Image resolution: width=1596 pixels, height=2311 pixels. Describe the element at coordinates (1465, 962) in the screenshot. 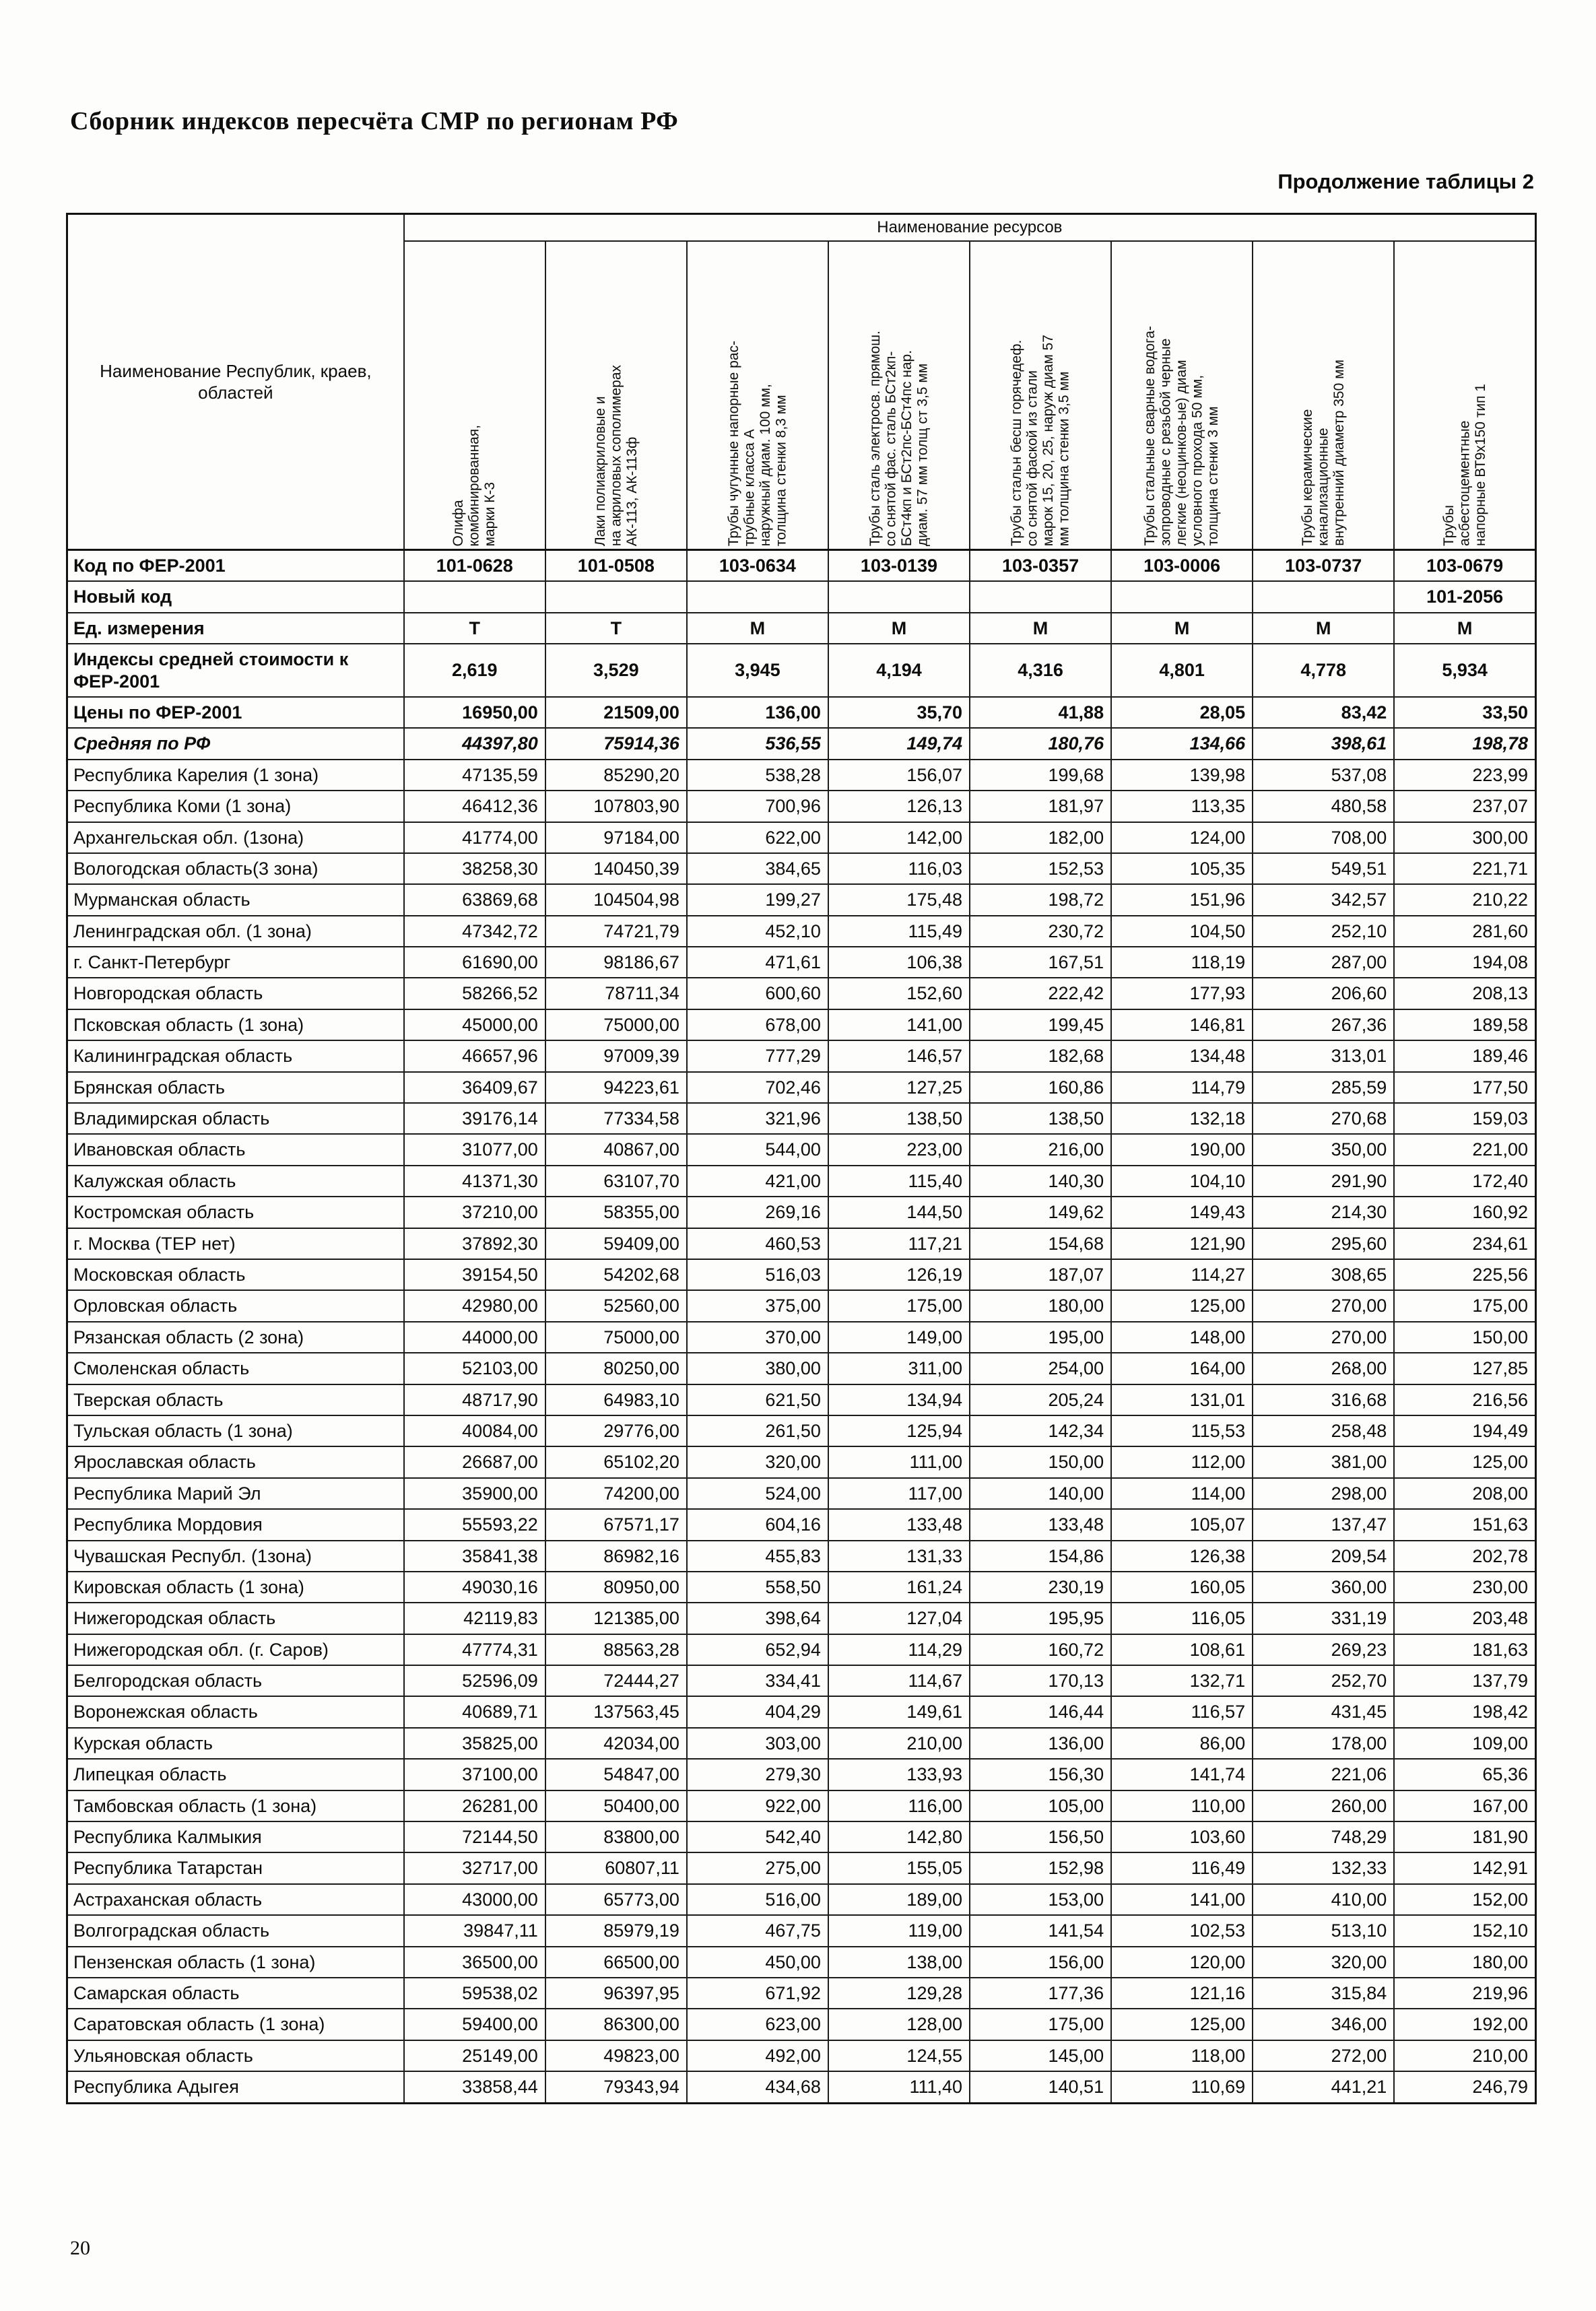

I see `value-cell: 194,08` at that location.